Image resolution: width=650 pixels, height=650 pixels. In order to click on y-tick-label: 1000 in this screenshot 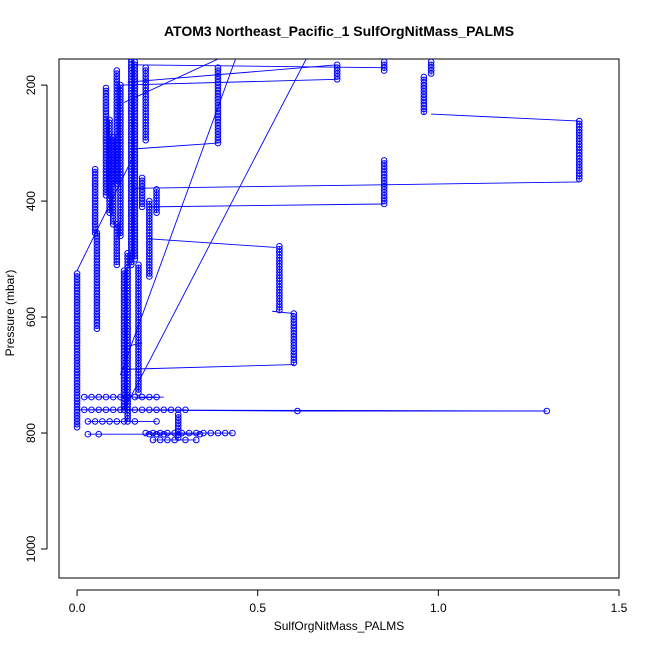, I will do `click(31, 548)`.